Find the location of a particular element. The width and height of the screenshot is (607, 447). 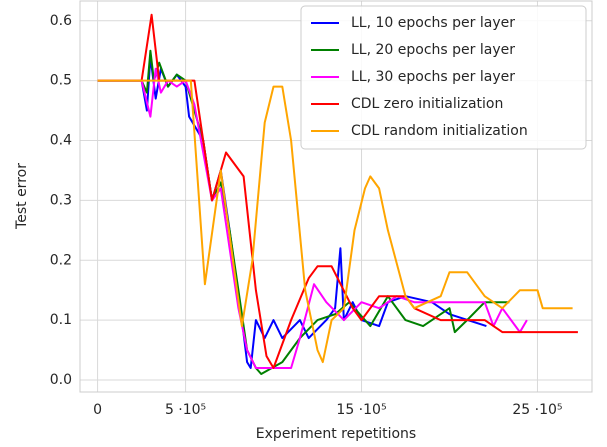

x-axis-label: Experiment repetitions is located at coordinates (336, 434).